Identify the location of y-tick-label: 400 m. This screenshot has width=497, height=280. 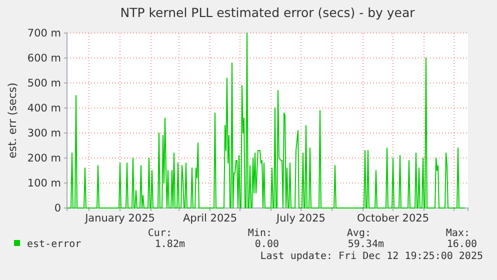
(44, 108).